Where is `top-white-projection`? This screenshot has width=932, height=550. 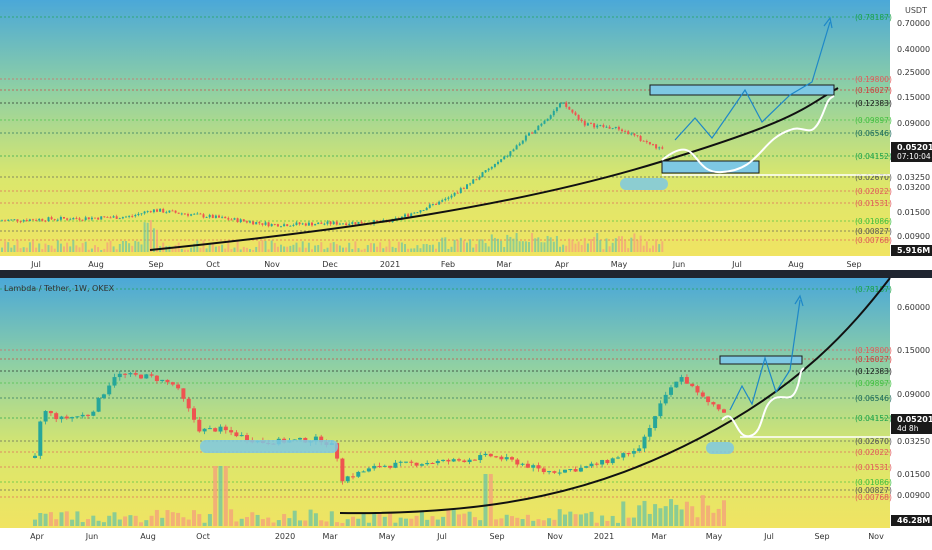 top-white-projection is located at coordinates (748, 134).